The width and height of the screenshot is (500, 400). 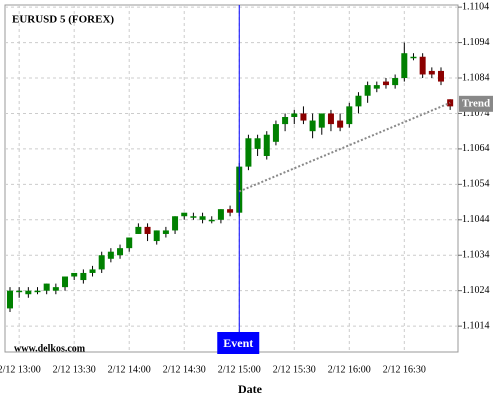 What do you see at coordinates (63, 20) in the screenshot?
I see `chart-title: EURUSD 5 (FOREX)` at bounding box center [63, 20].